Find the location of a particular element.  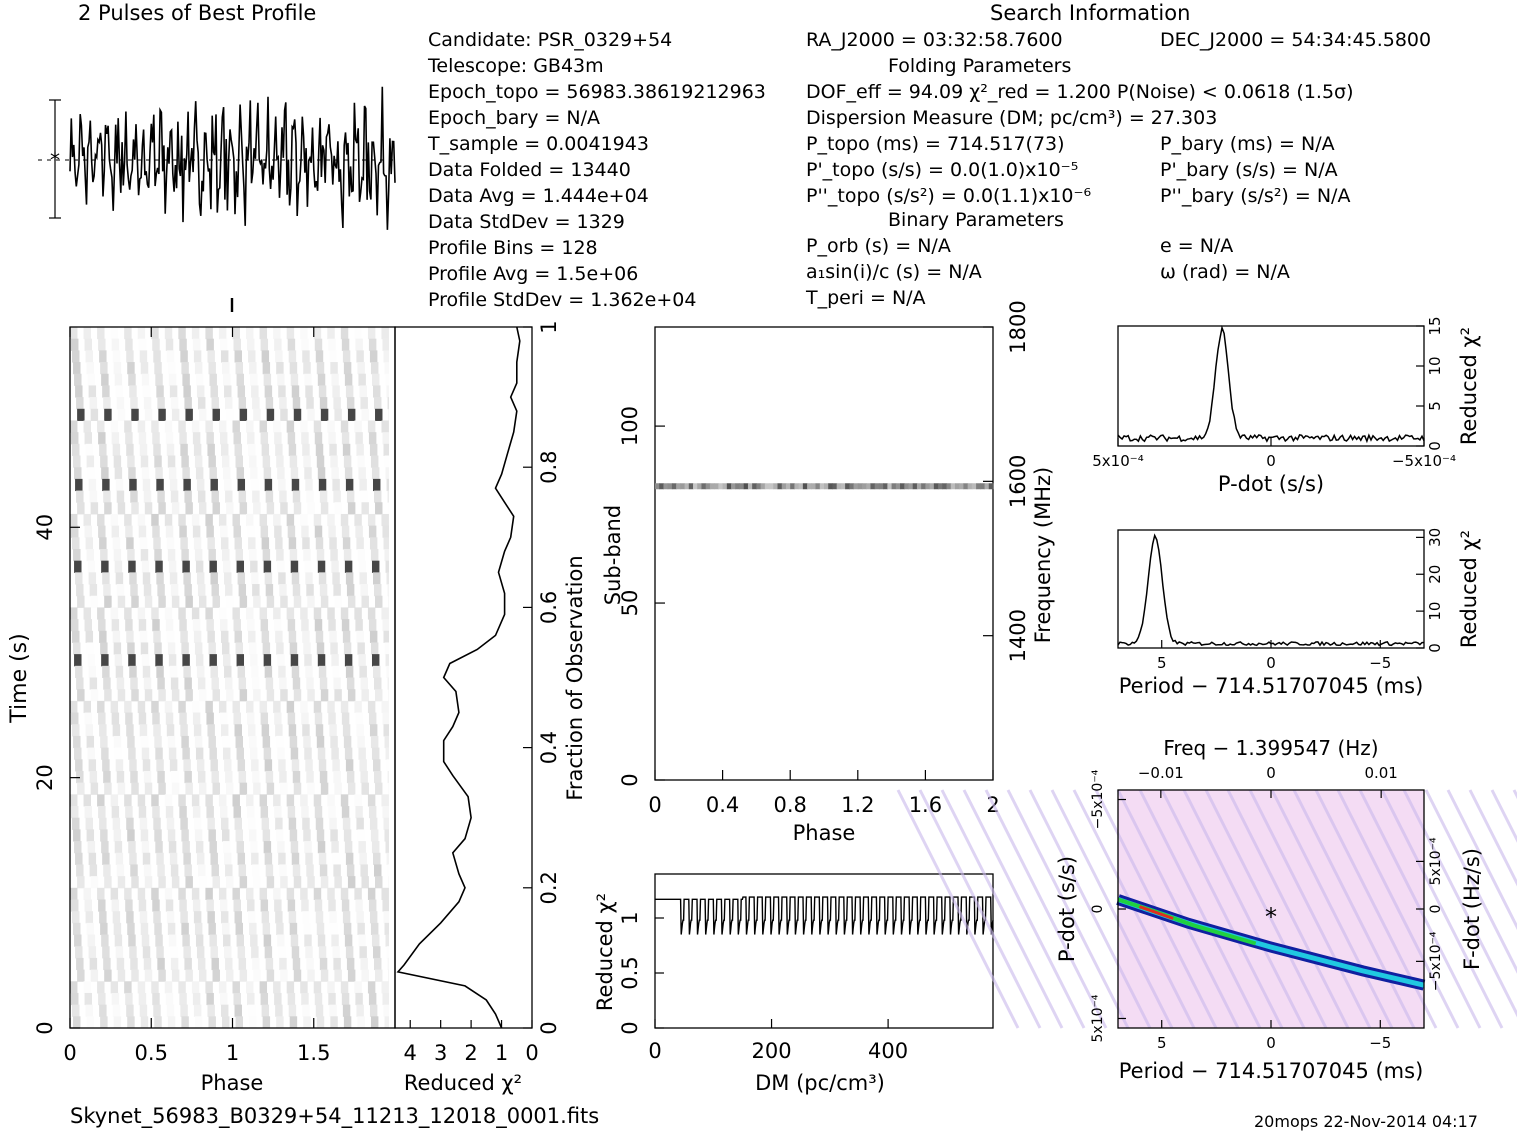

profile-bins-line: Profile Bins = 128 is located at coordinates (513, 248).